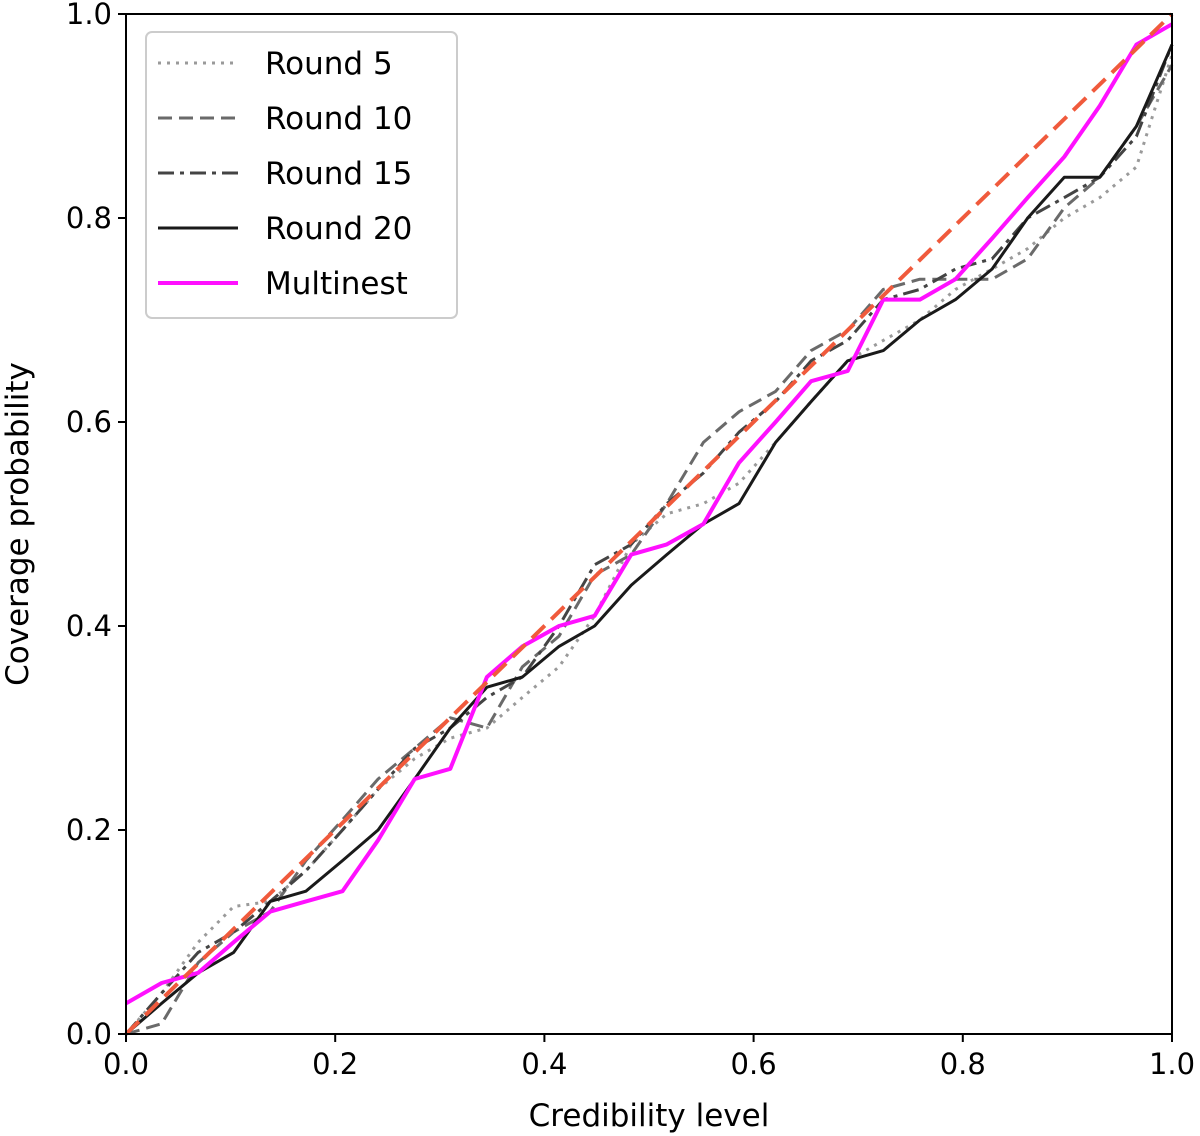  I want to click on y-axis: 0.0 0.2 0.4 0.6 0.8 1.0, so click(96, 525).